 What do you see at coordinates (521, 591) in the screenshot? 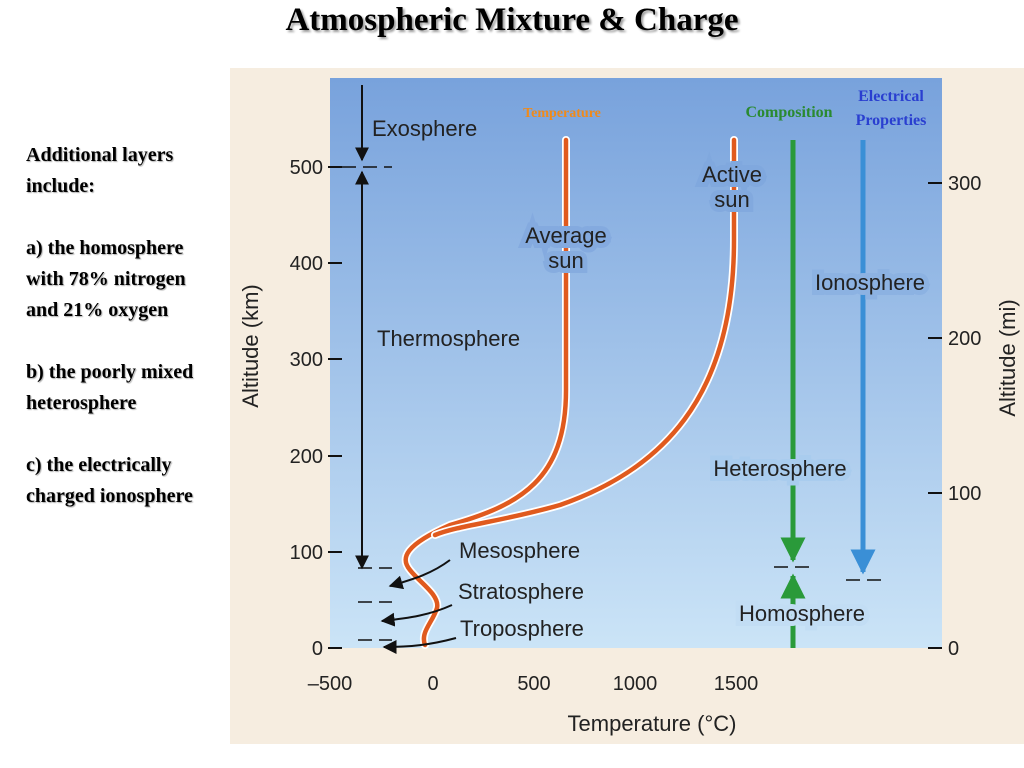
I see `stratosphere-label: Stratosphere` at bounding box center [521, 591].